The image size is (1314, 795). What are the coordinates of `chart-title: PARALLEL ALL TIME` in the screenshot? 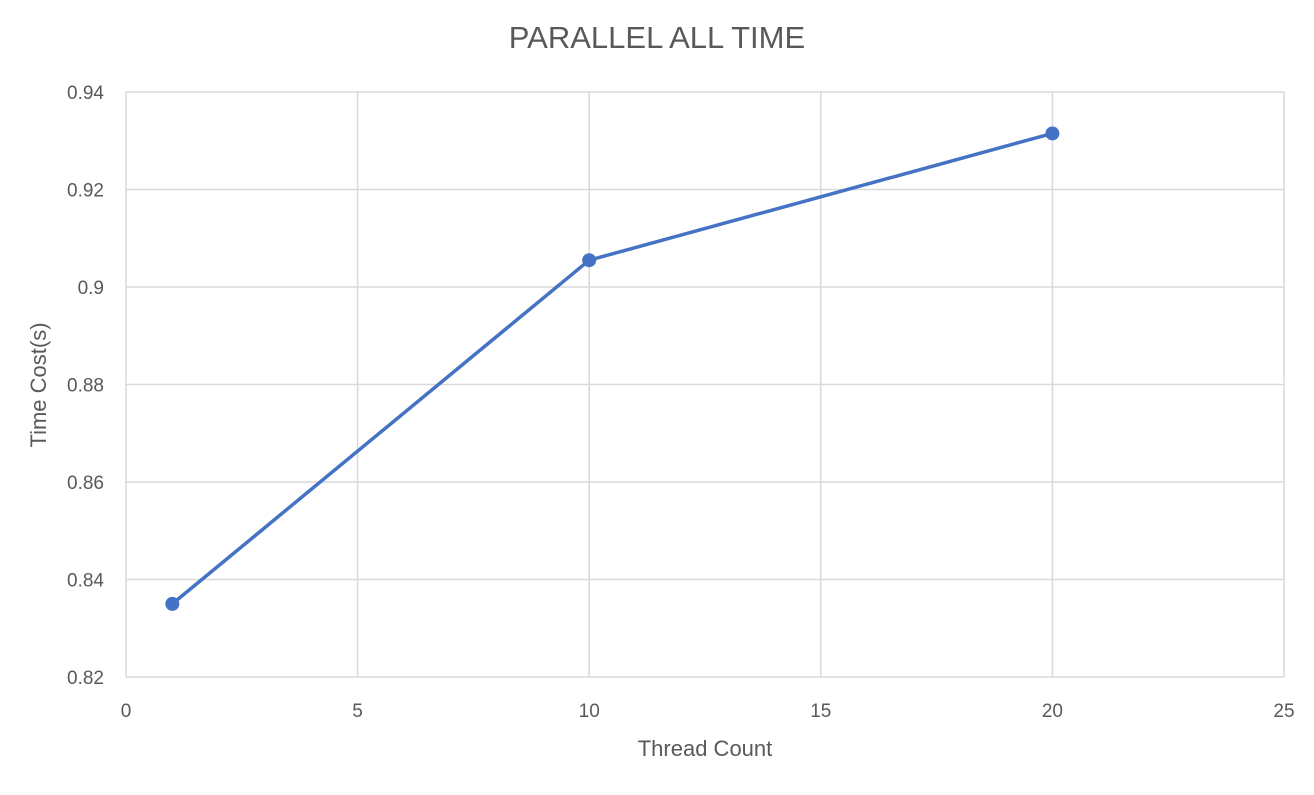 It's located at (657, 37).